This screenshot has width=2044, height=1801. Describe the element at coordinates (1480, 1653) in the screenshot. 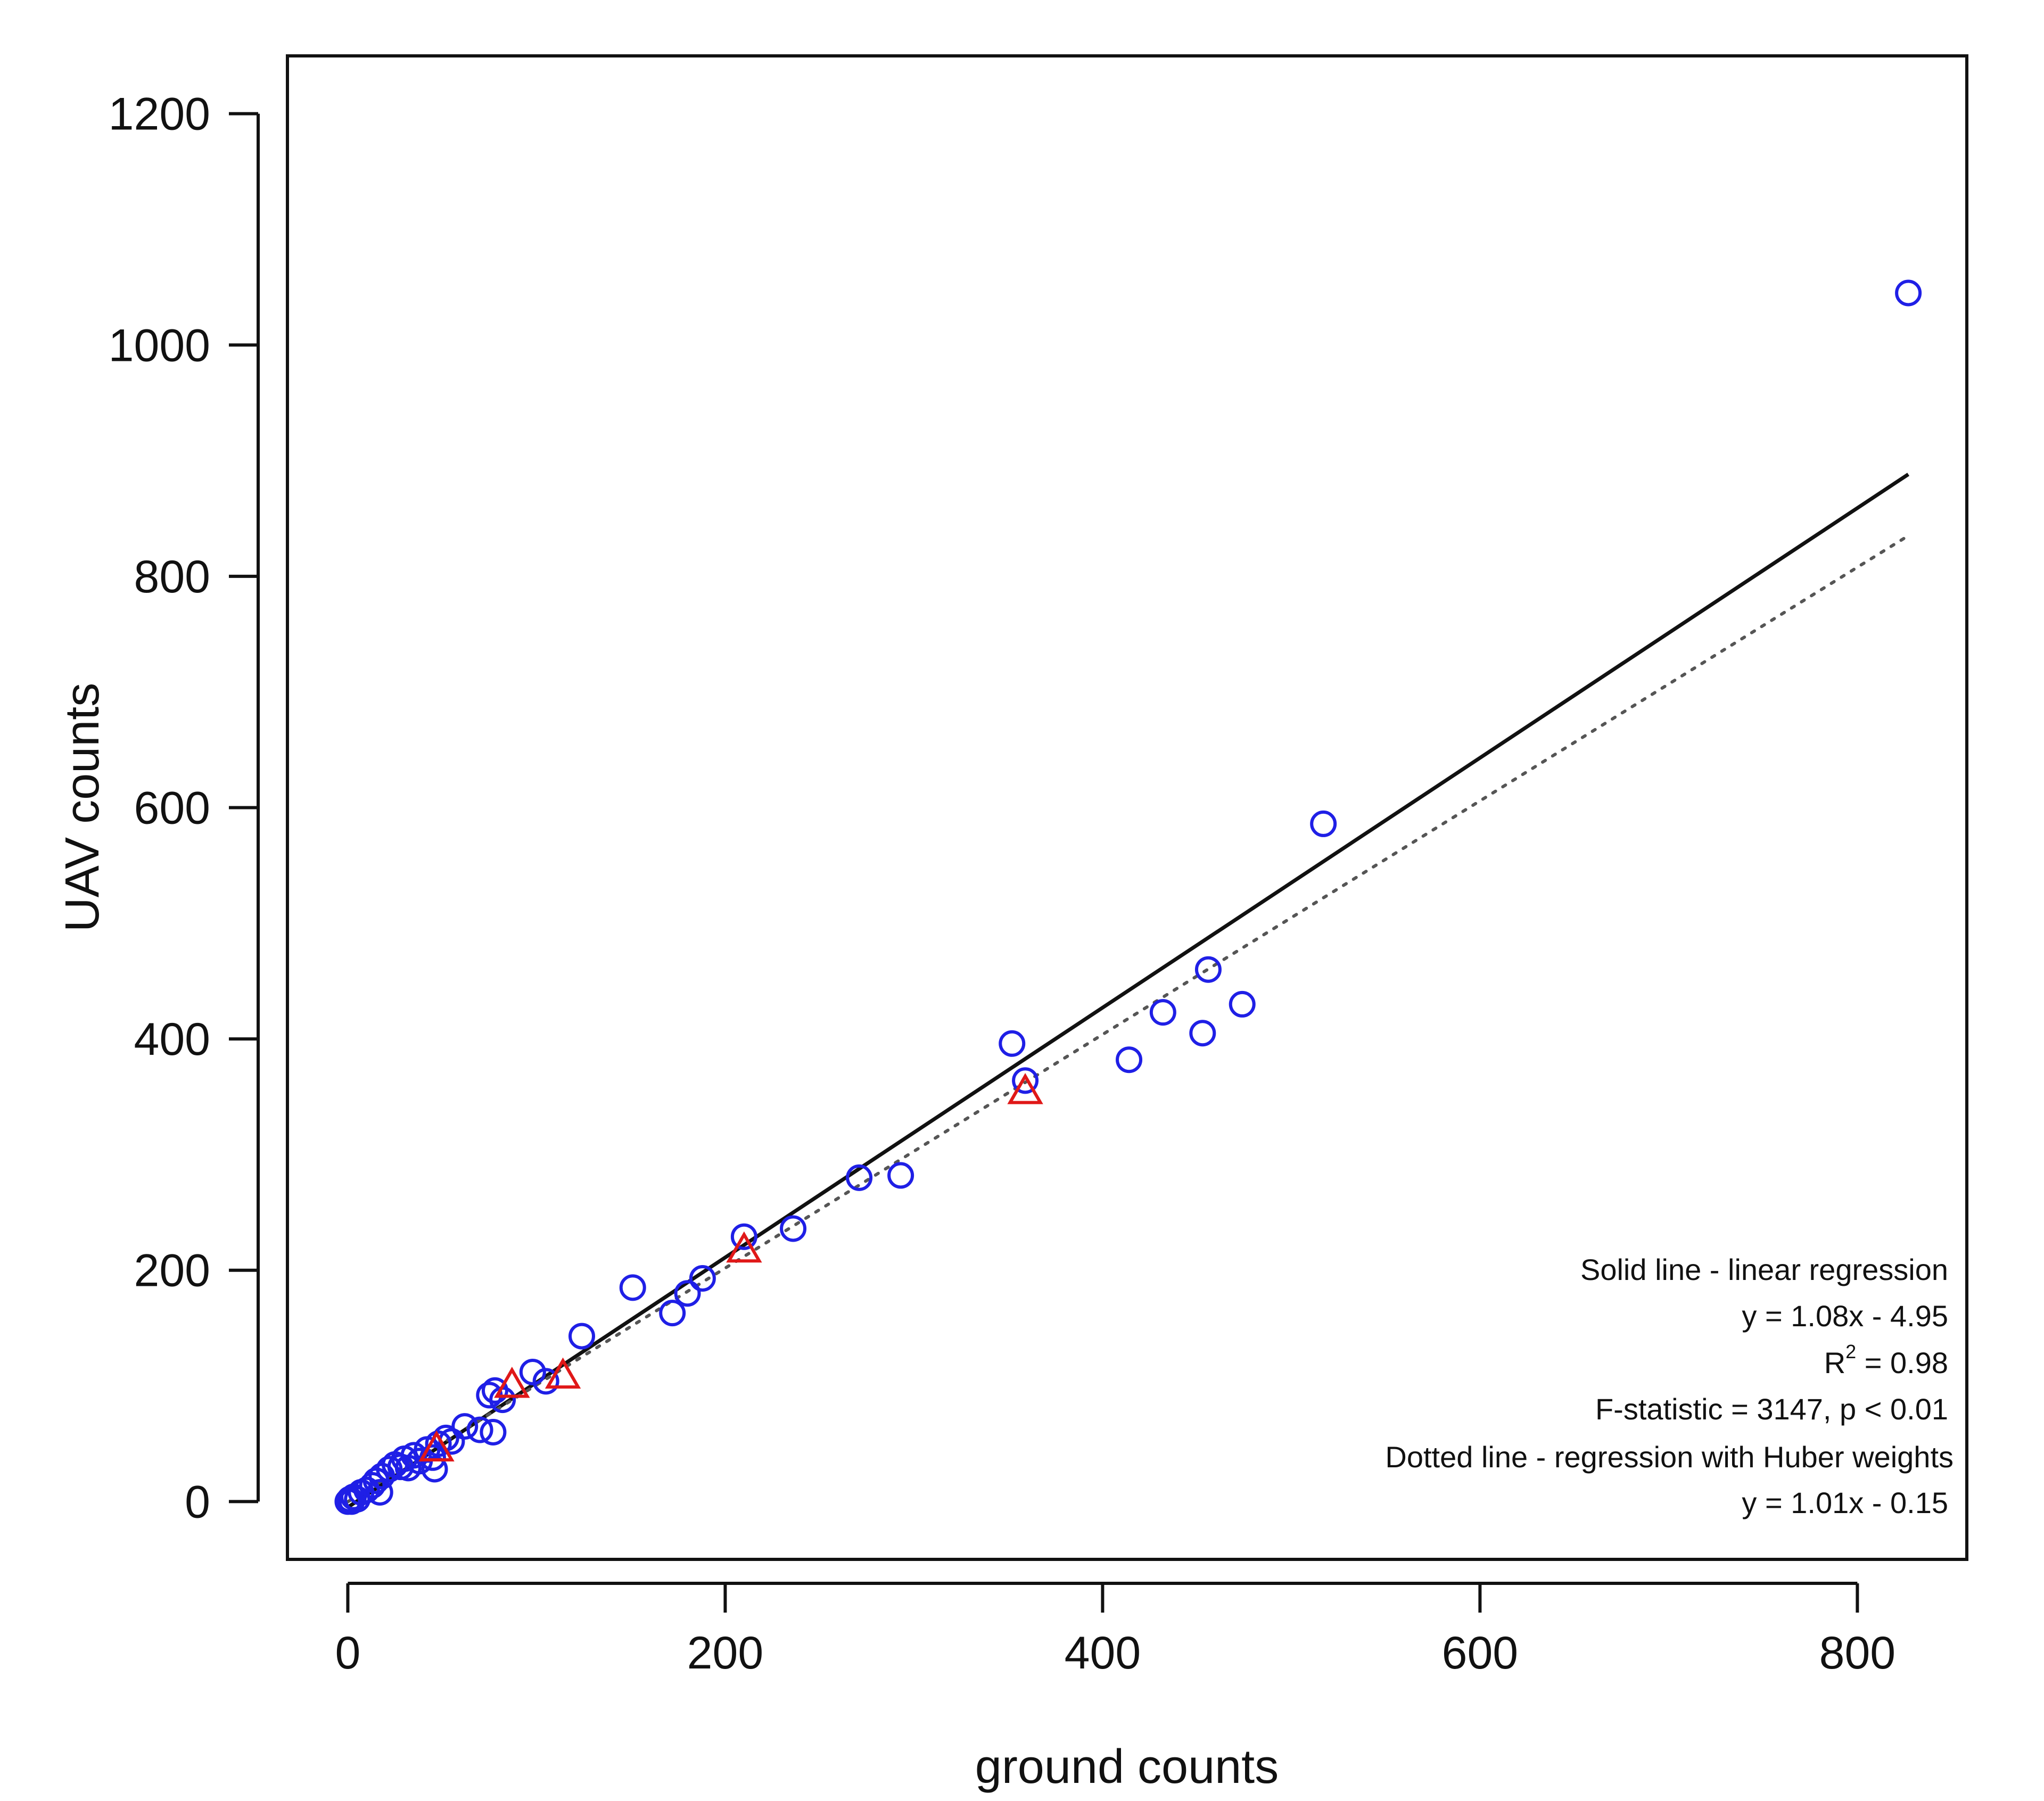

I see `x-tick-label: 600` at that location.